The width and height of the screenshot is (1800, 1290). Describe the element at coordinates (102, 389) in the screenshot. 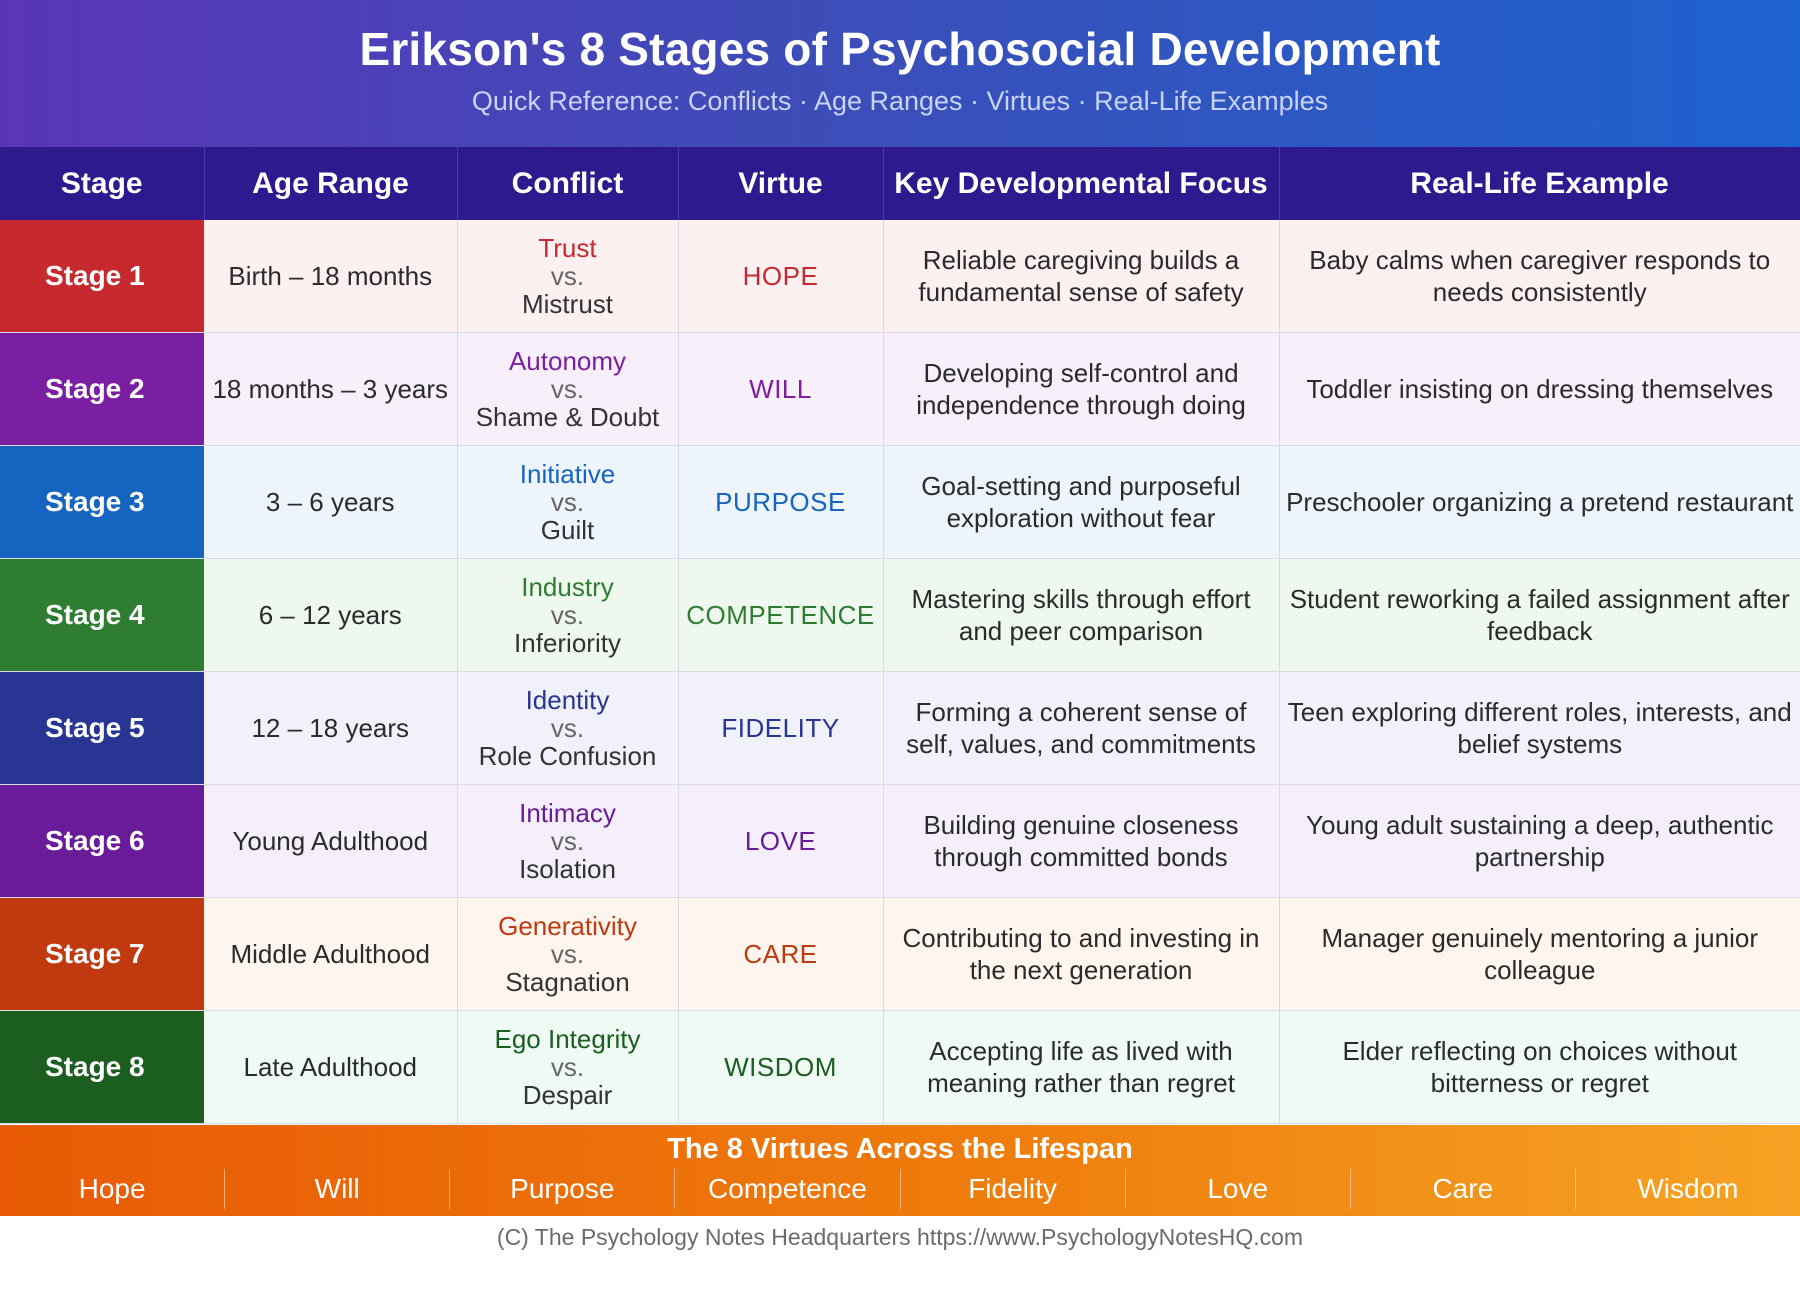

I see `stage-label: Stage 2` at that location.